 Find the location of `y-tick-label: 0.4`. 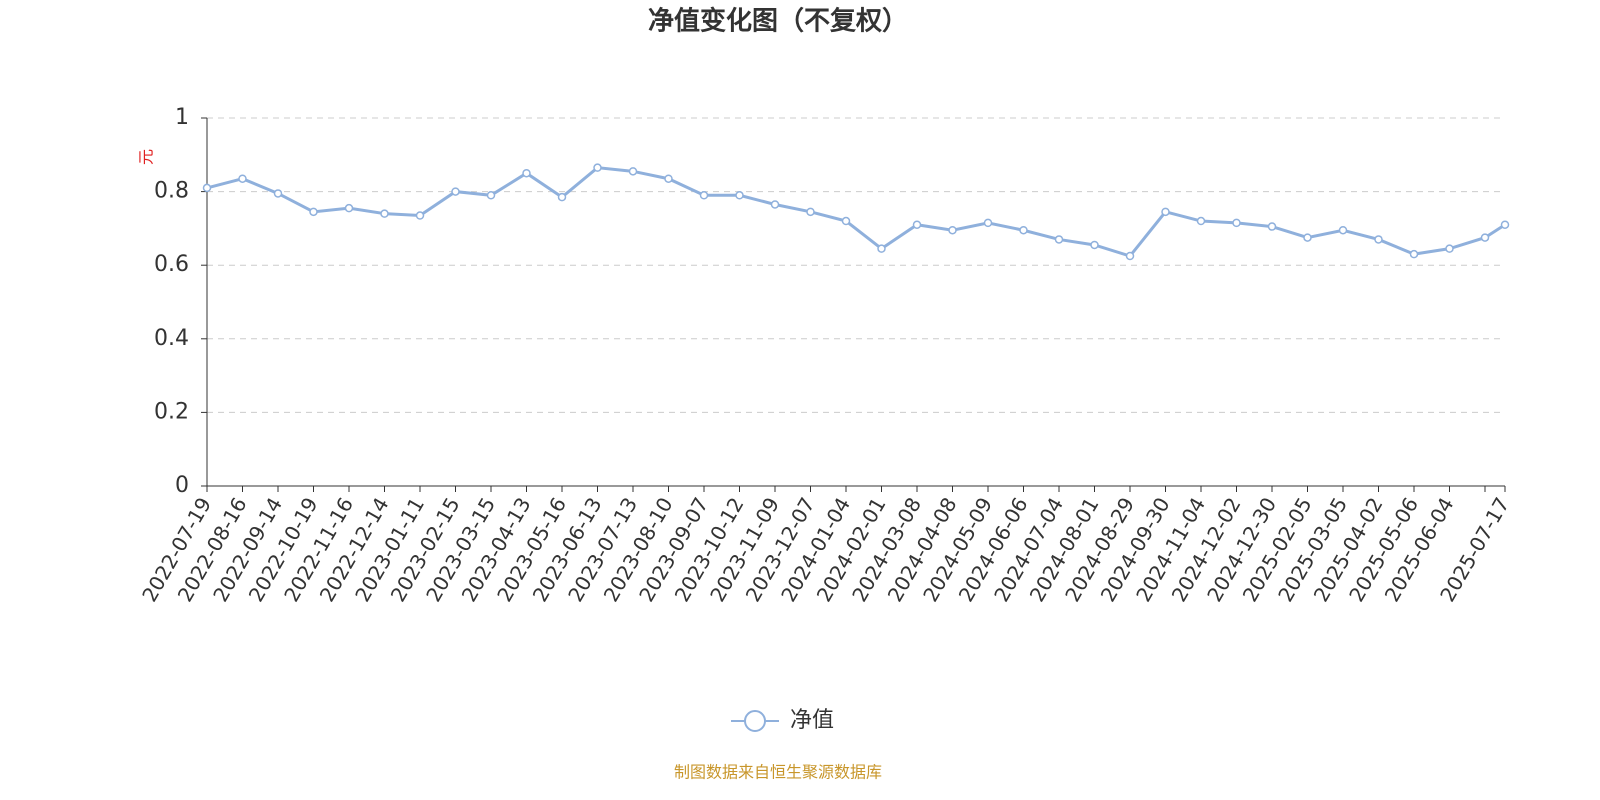

y-tick-label: 0.4 is located at coordinates (171, 338).